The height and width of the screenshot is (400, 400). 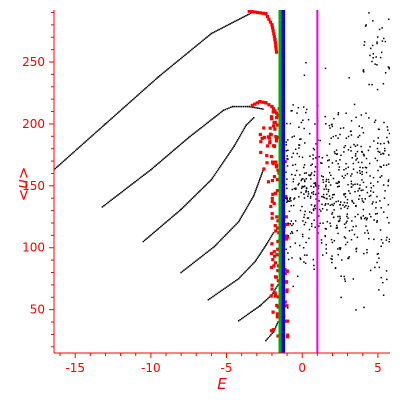 I want to click on y-tick-label: 100, so click(x=33, y=248).